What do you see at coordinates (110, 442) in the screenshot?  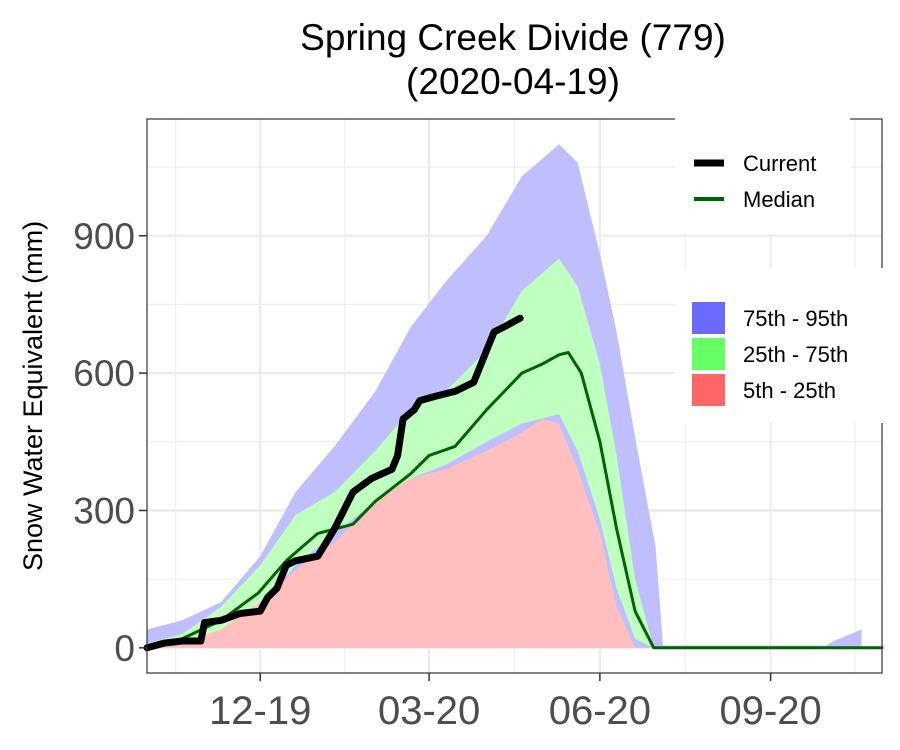 I see `y-axis: 0 300 600 900` at bounding box center [110, 442].